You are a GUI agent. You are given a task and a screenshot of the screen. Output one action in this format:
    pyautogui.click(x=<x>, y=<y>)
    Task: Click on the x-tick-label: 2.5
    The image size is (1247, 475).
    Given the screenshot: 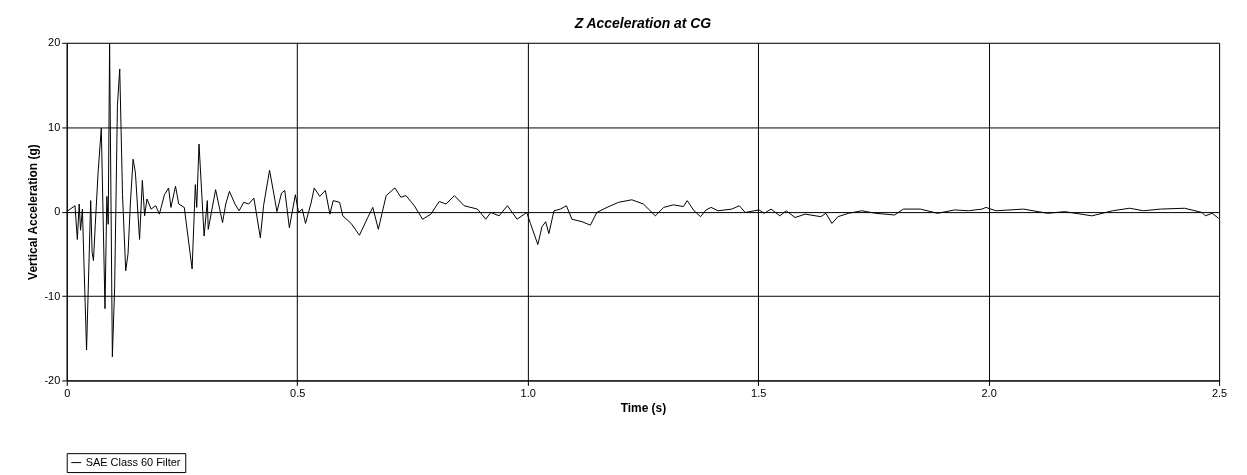 What is the action you would take?
    pyautogui.click(x=1220, y=392)
    